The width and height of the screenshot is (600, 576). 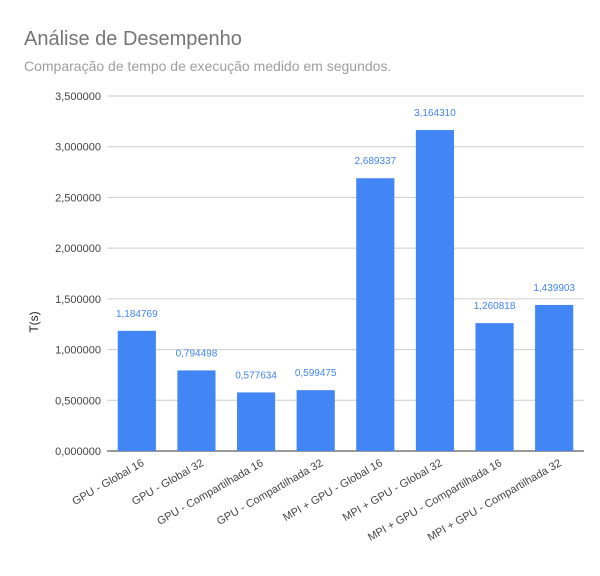 I want to click on data-label: 0,599475, so click(x=316, y=373).